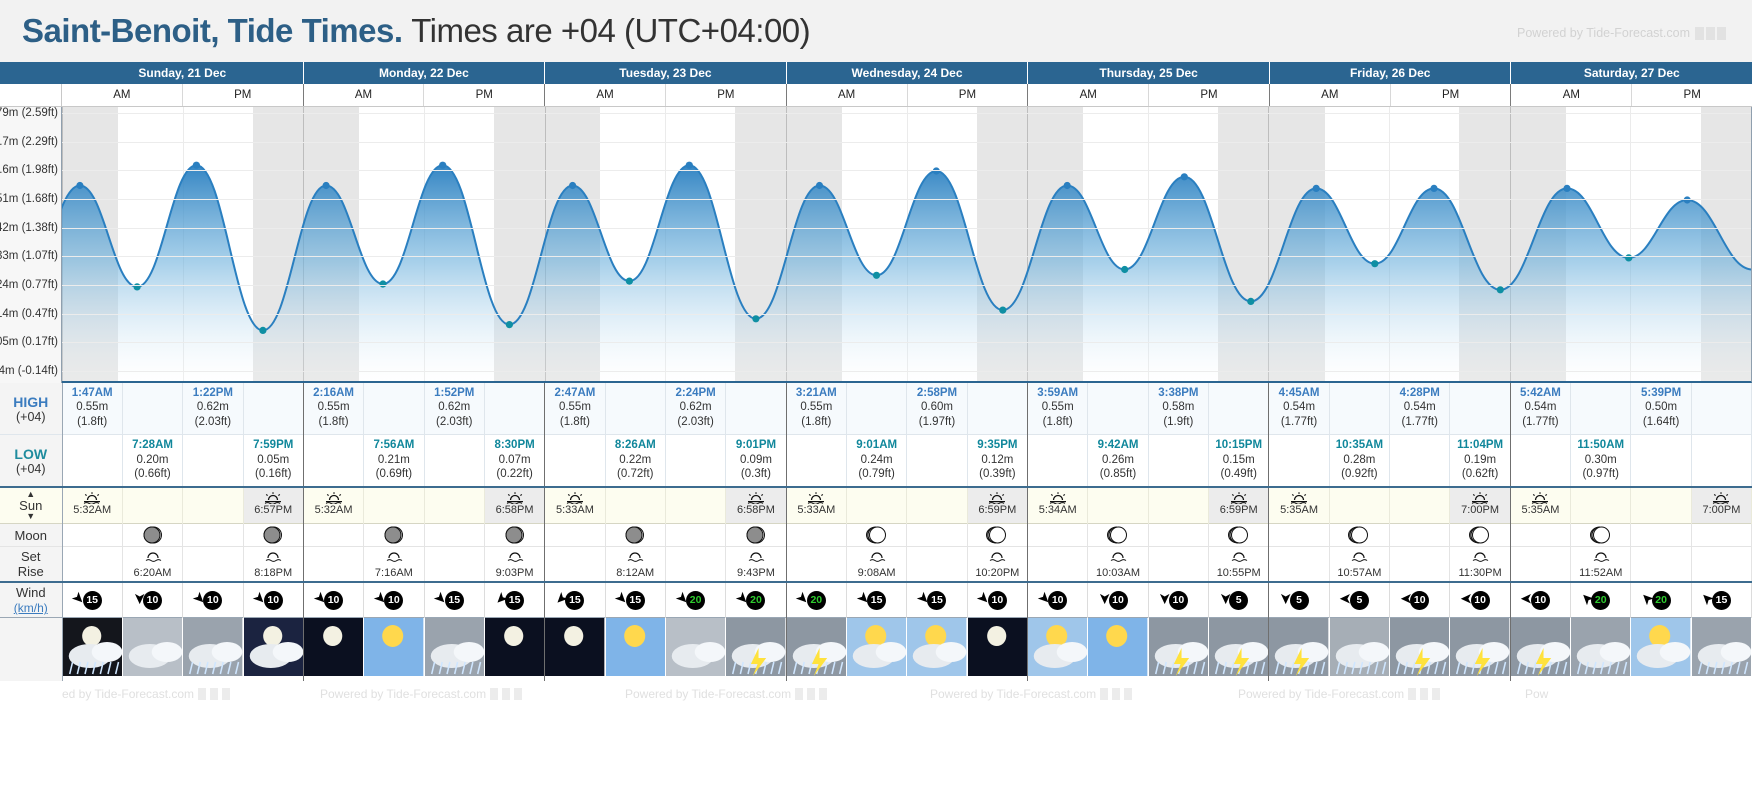 The height and width of the screenshot is (787, 1752). I want to click on daystrip-spacer, so click(31, 73).